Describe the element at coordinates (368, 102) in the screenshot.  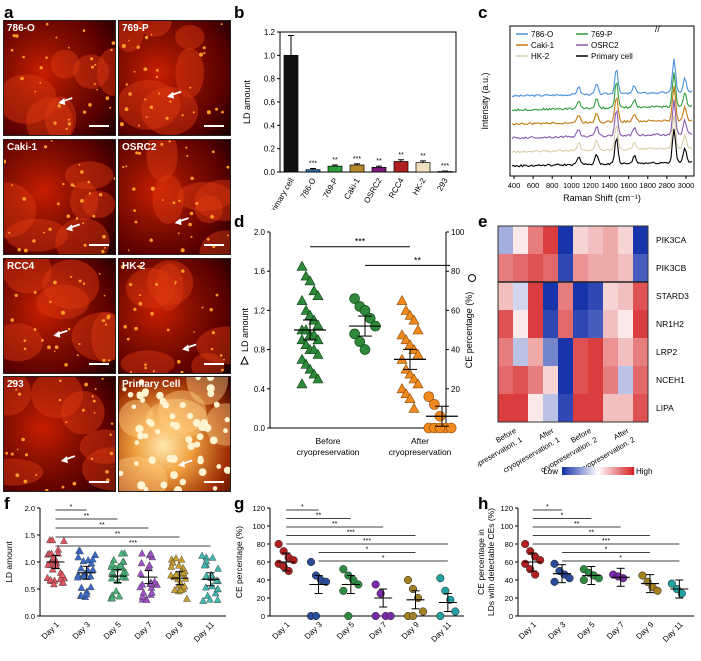
I see `plot-frame` at that location.